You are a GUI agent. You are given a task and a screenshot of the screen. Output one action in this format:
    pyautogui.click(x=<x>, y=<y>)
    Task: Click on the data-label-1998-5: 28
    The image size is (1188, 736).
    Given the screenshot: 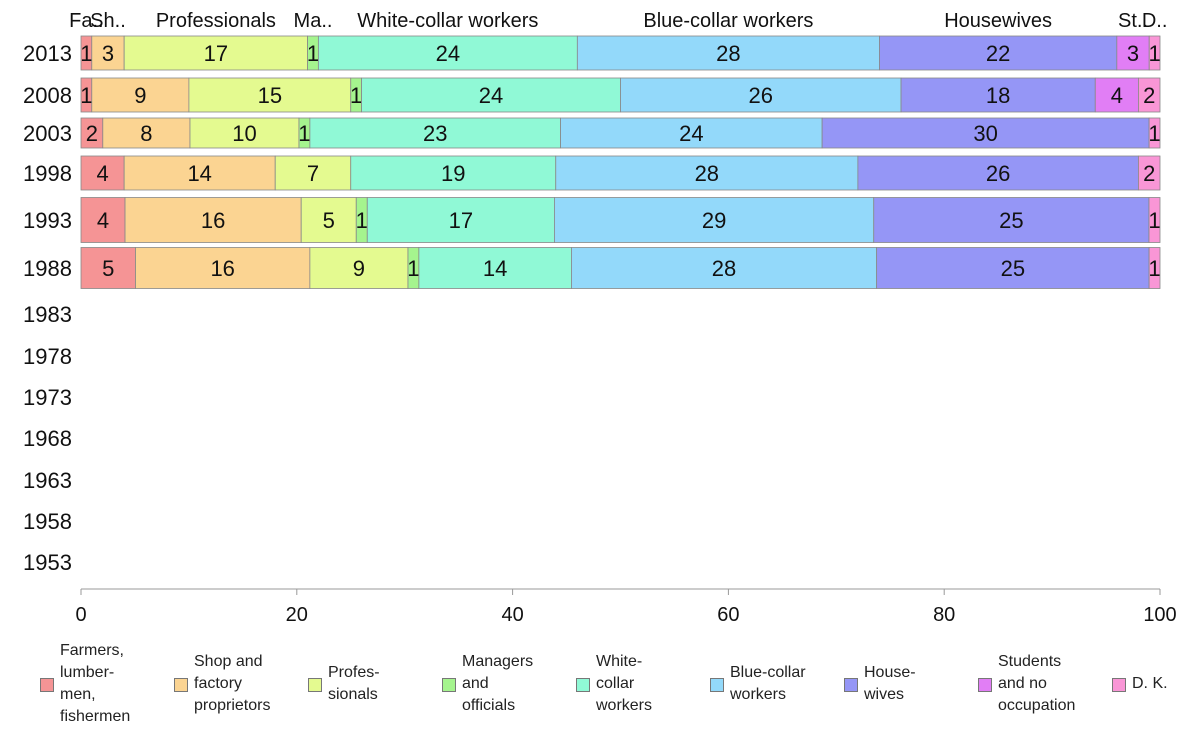 What is the action you would take?
    pyautogui.click(x=707, y=173)
    